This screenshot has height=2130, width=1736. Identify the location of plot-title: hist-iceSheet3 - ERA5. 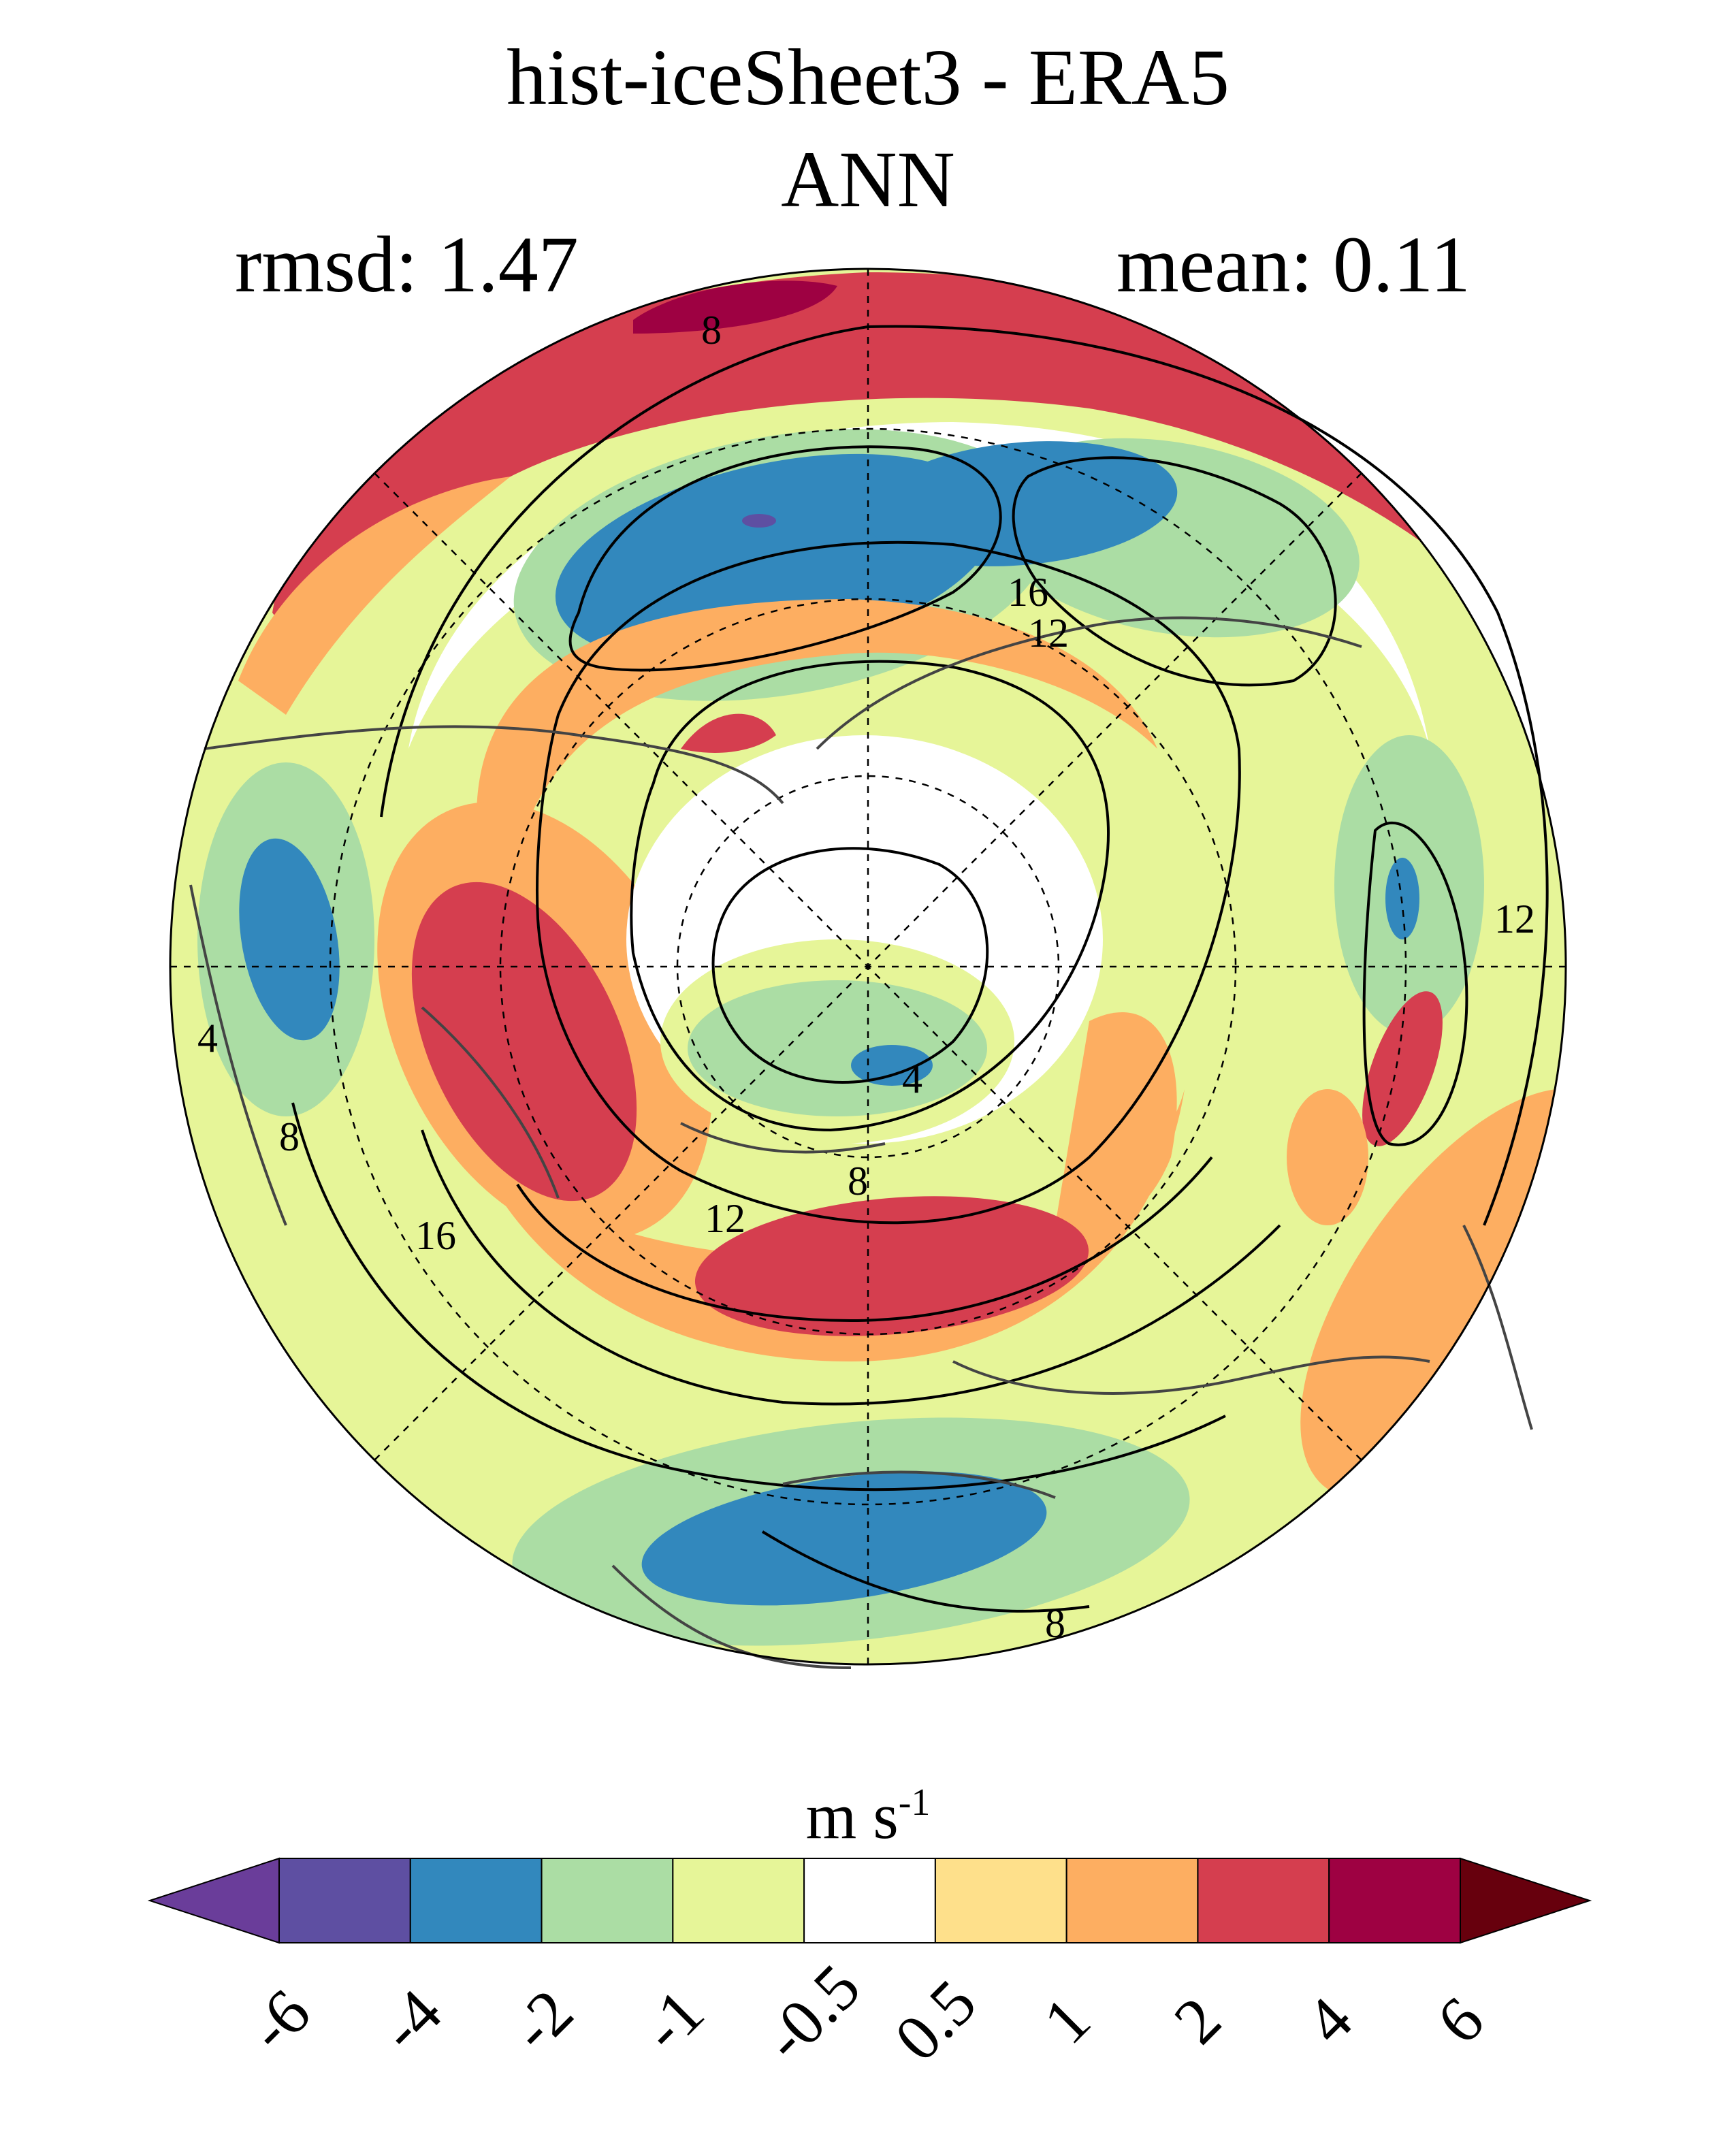
(868, 77).